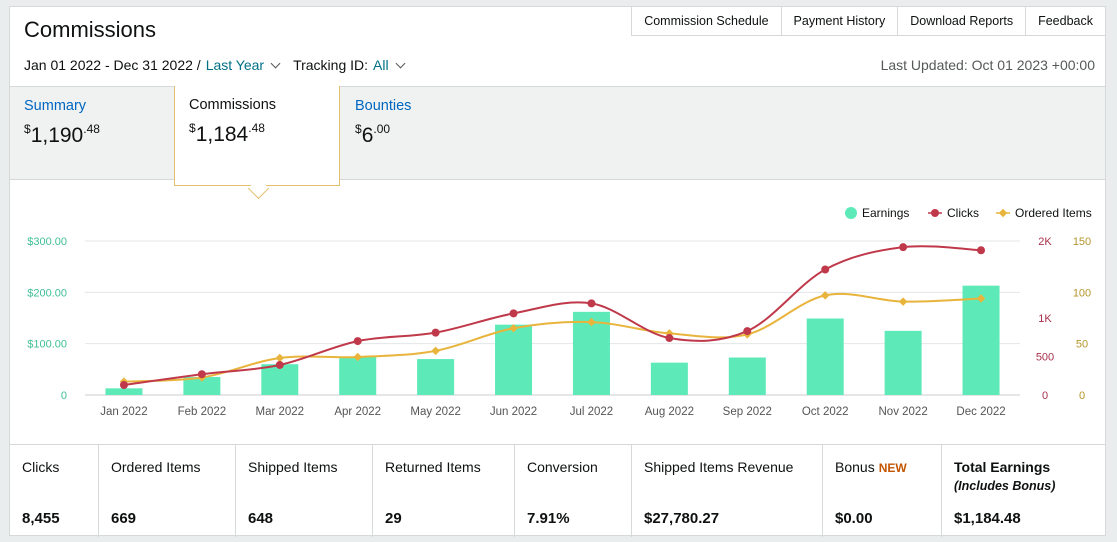 The image size is (1117, 542). Describe the element at coordinates (1082, 396) in the screenshot. I see `items-axis-tick-label: 0` at that location.